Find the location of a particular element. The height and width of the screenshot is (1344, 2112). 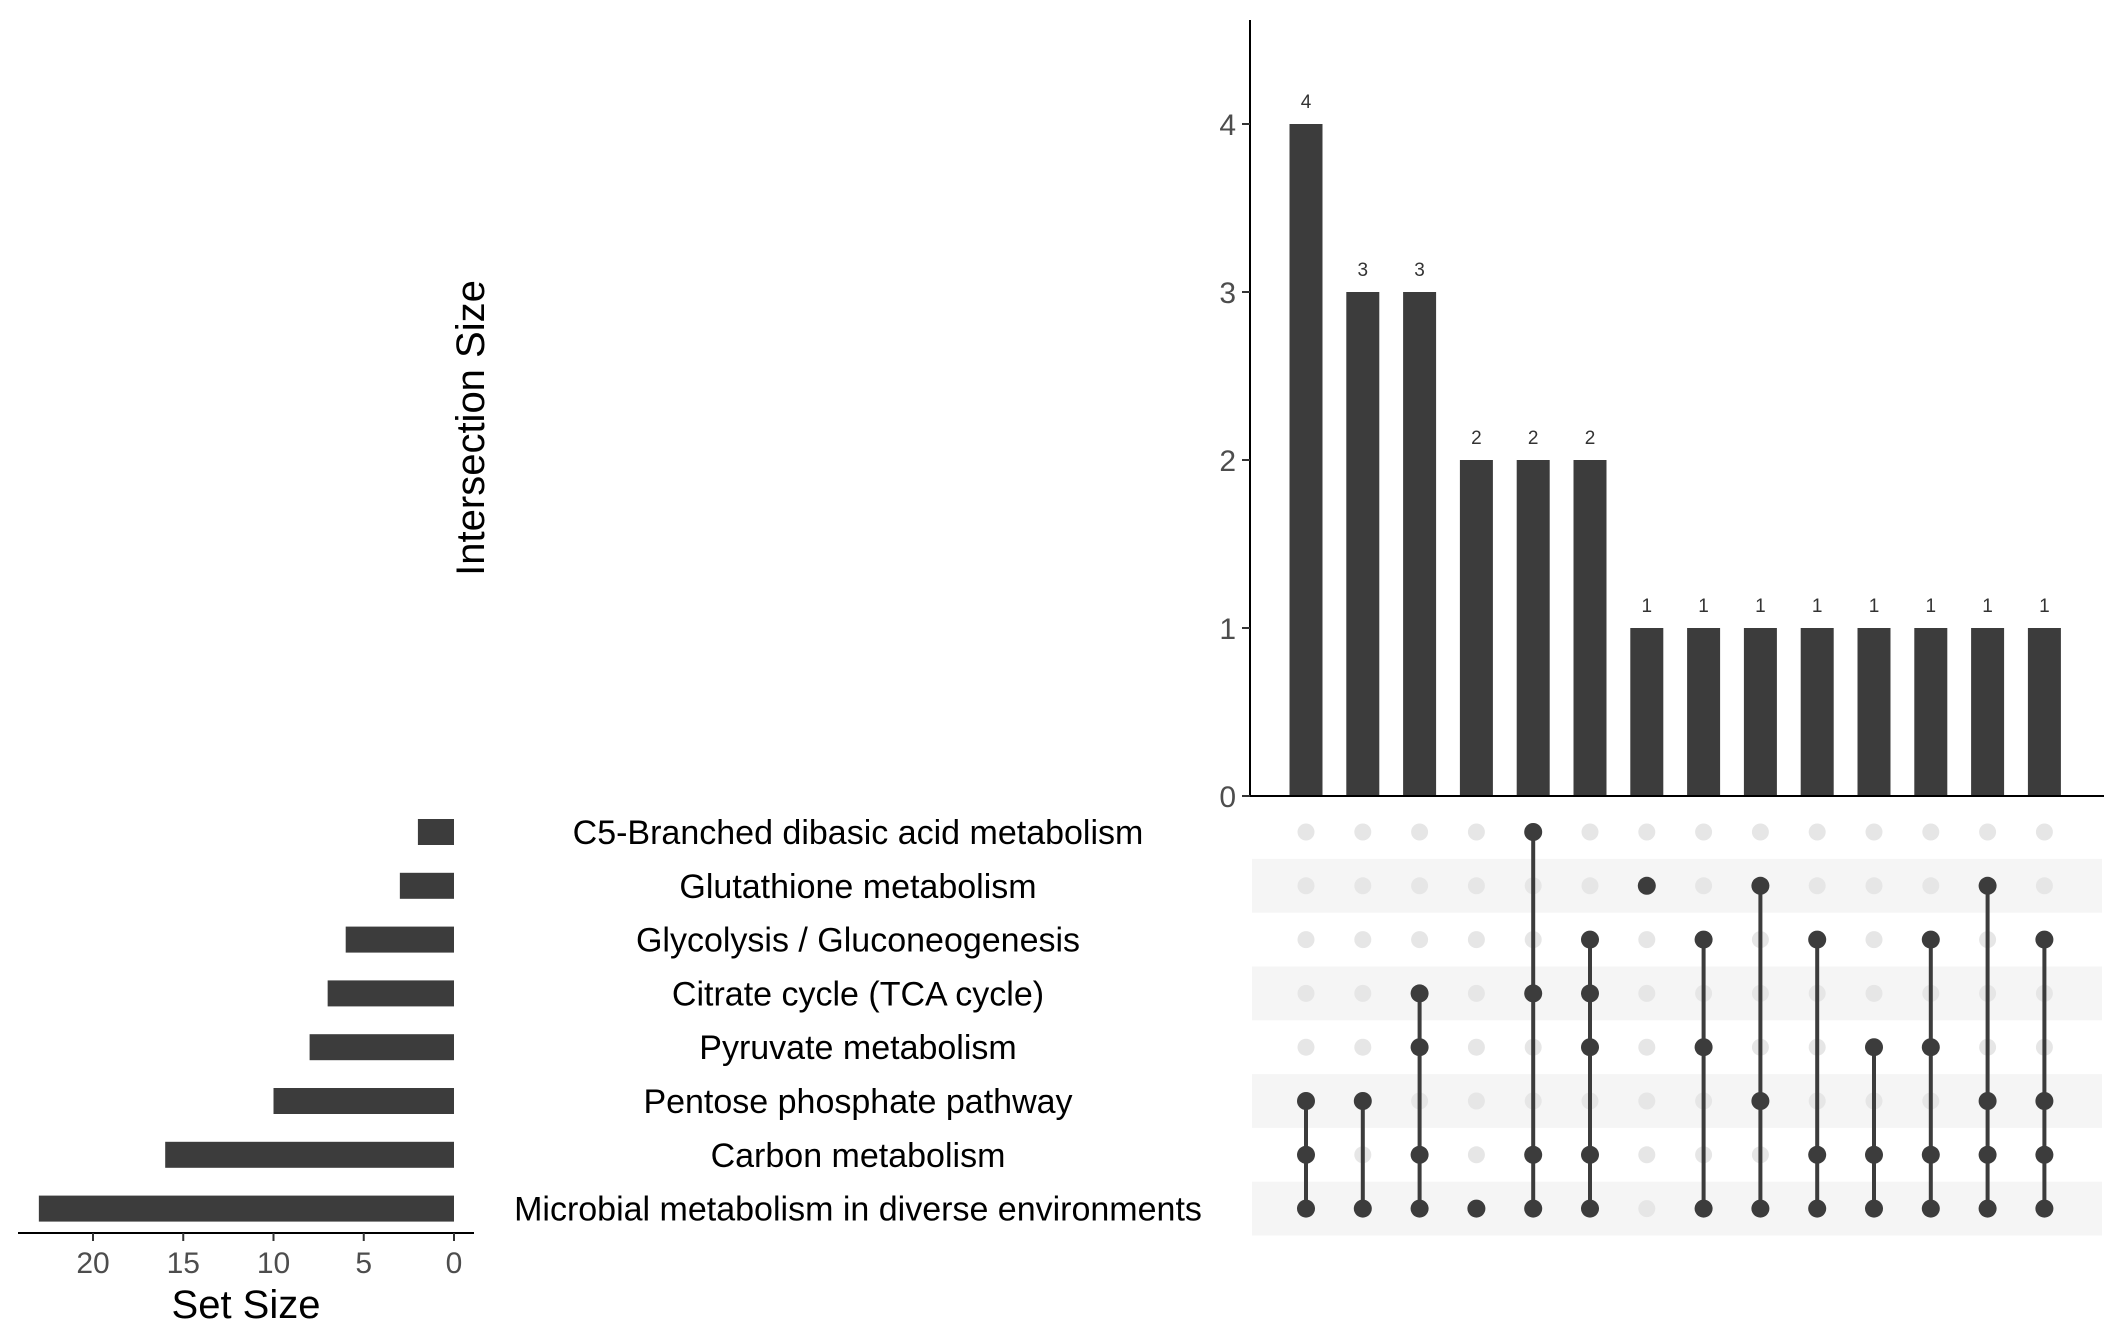

y-tick-label: 1 is located at coordinates (1227, 629).